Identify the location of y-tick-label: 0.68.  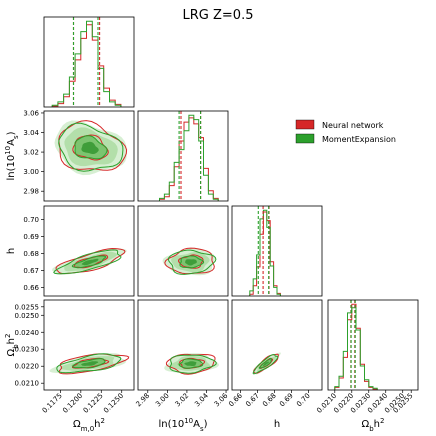
(31, 254).